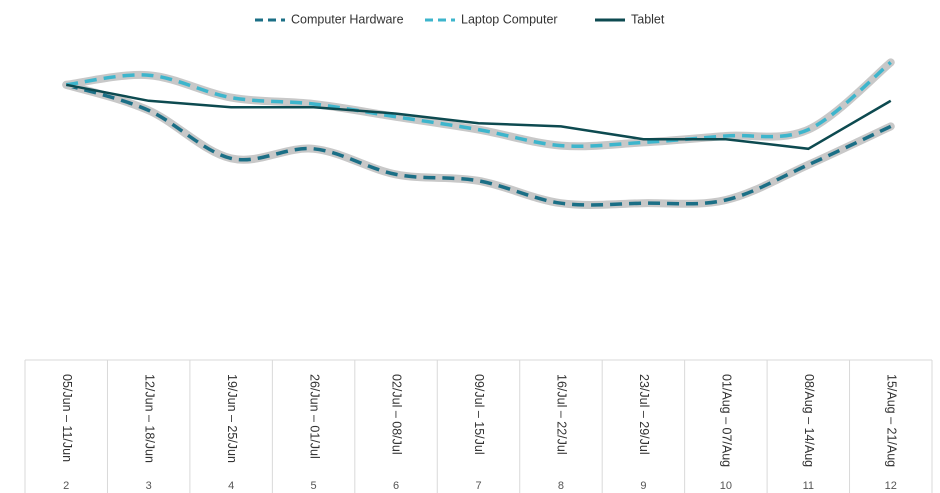 The width and height of the screenshot is (940, 493). Describe the element at coordinates (396, 486) in the screenshot. I see `x-tick-sublabel: 6` at that location.